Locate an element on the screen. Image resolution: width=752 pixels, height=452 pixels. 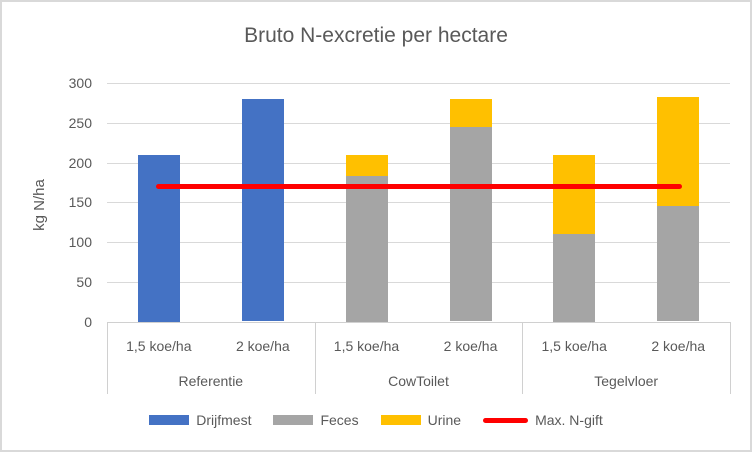
legend-label: Urine is located at coordinates (444, 420).